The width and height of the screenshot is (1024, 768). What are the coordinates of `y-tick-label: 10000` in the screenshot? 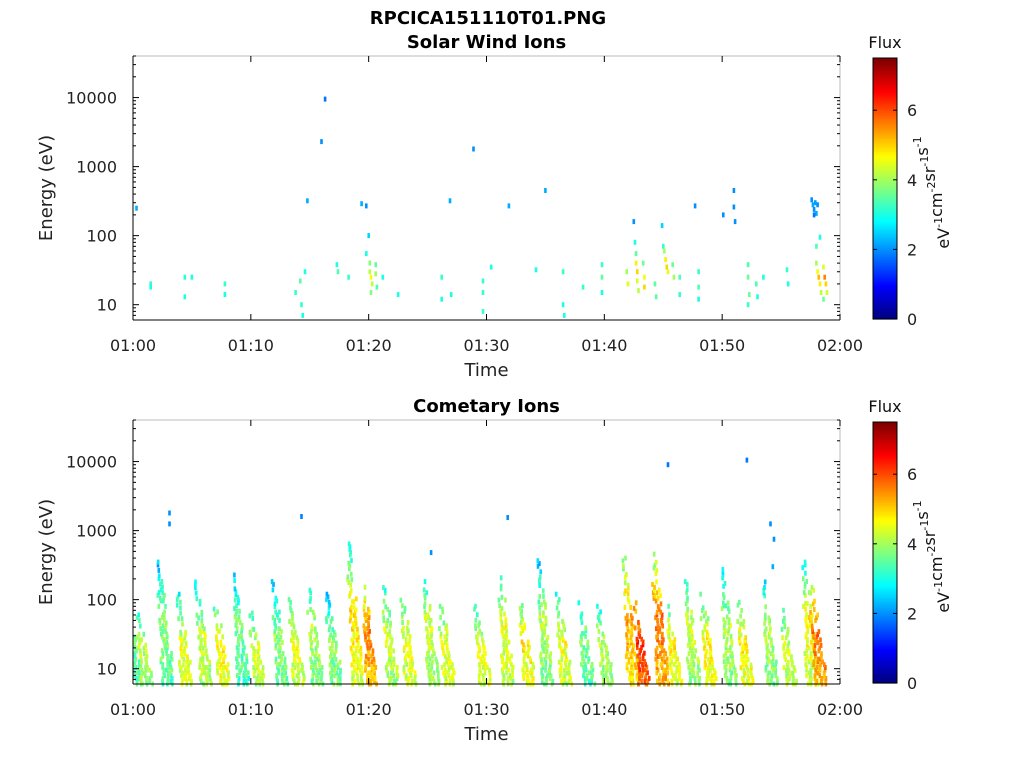 It's located at (91, 462).